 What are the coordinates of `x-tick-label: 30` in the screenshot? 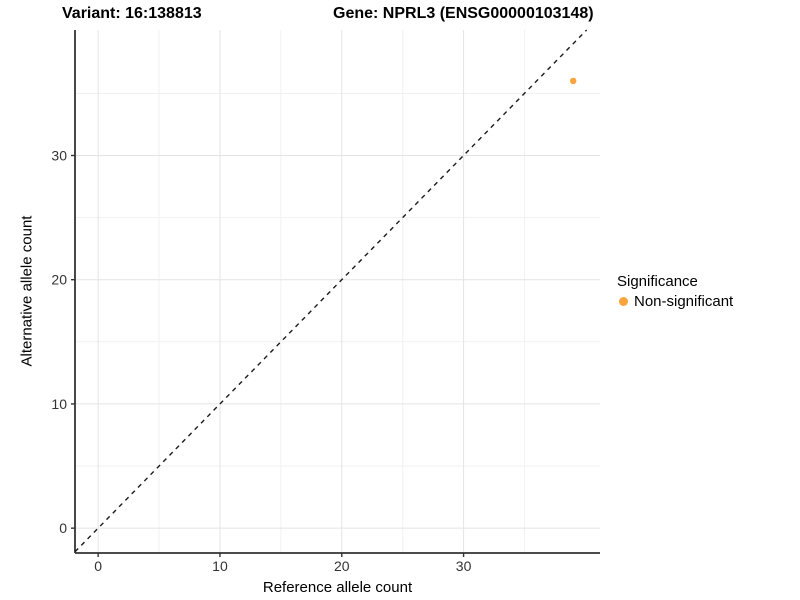 It's located at (464, 566).